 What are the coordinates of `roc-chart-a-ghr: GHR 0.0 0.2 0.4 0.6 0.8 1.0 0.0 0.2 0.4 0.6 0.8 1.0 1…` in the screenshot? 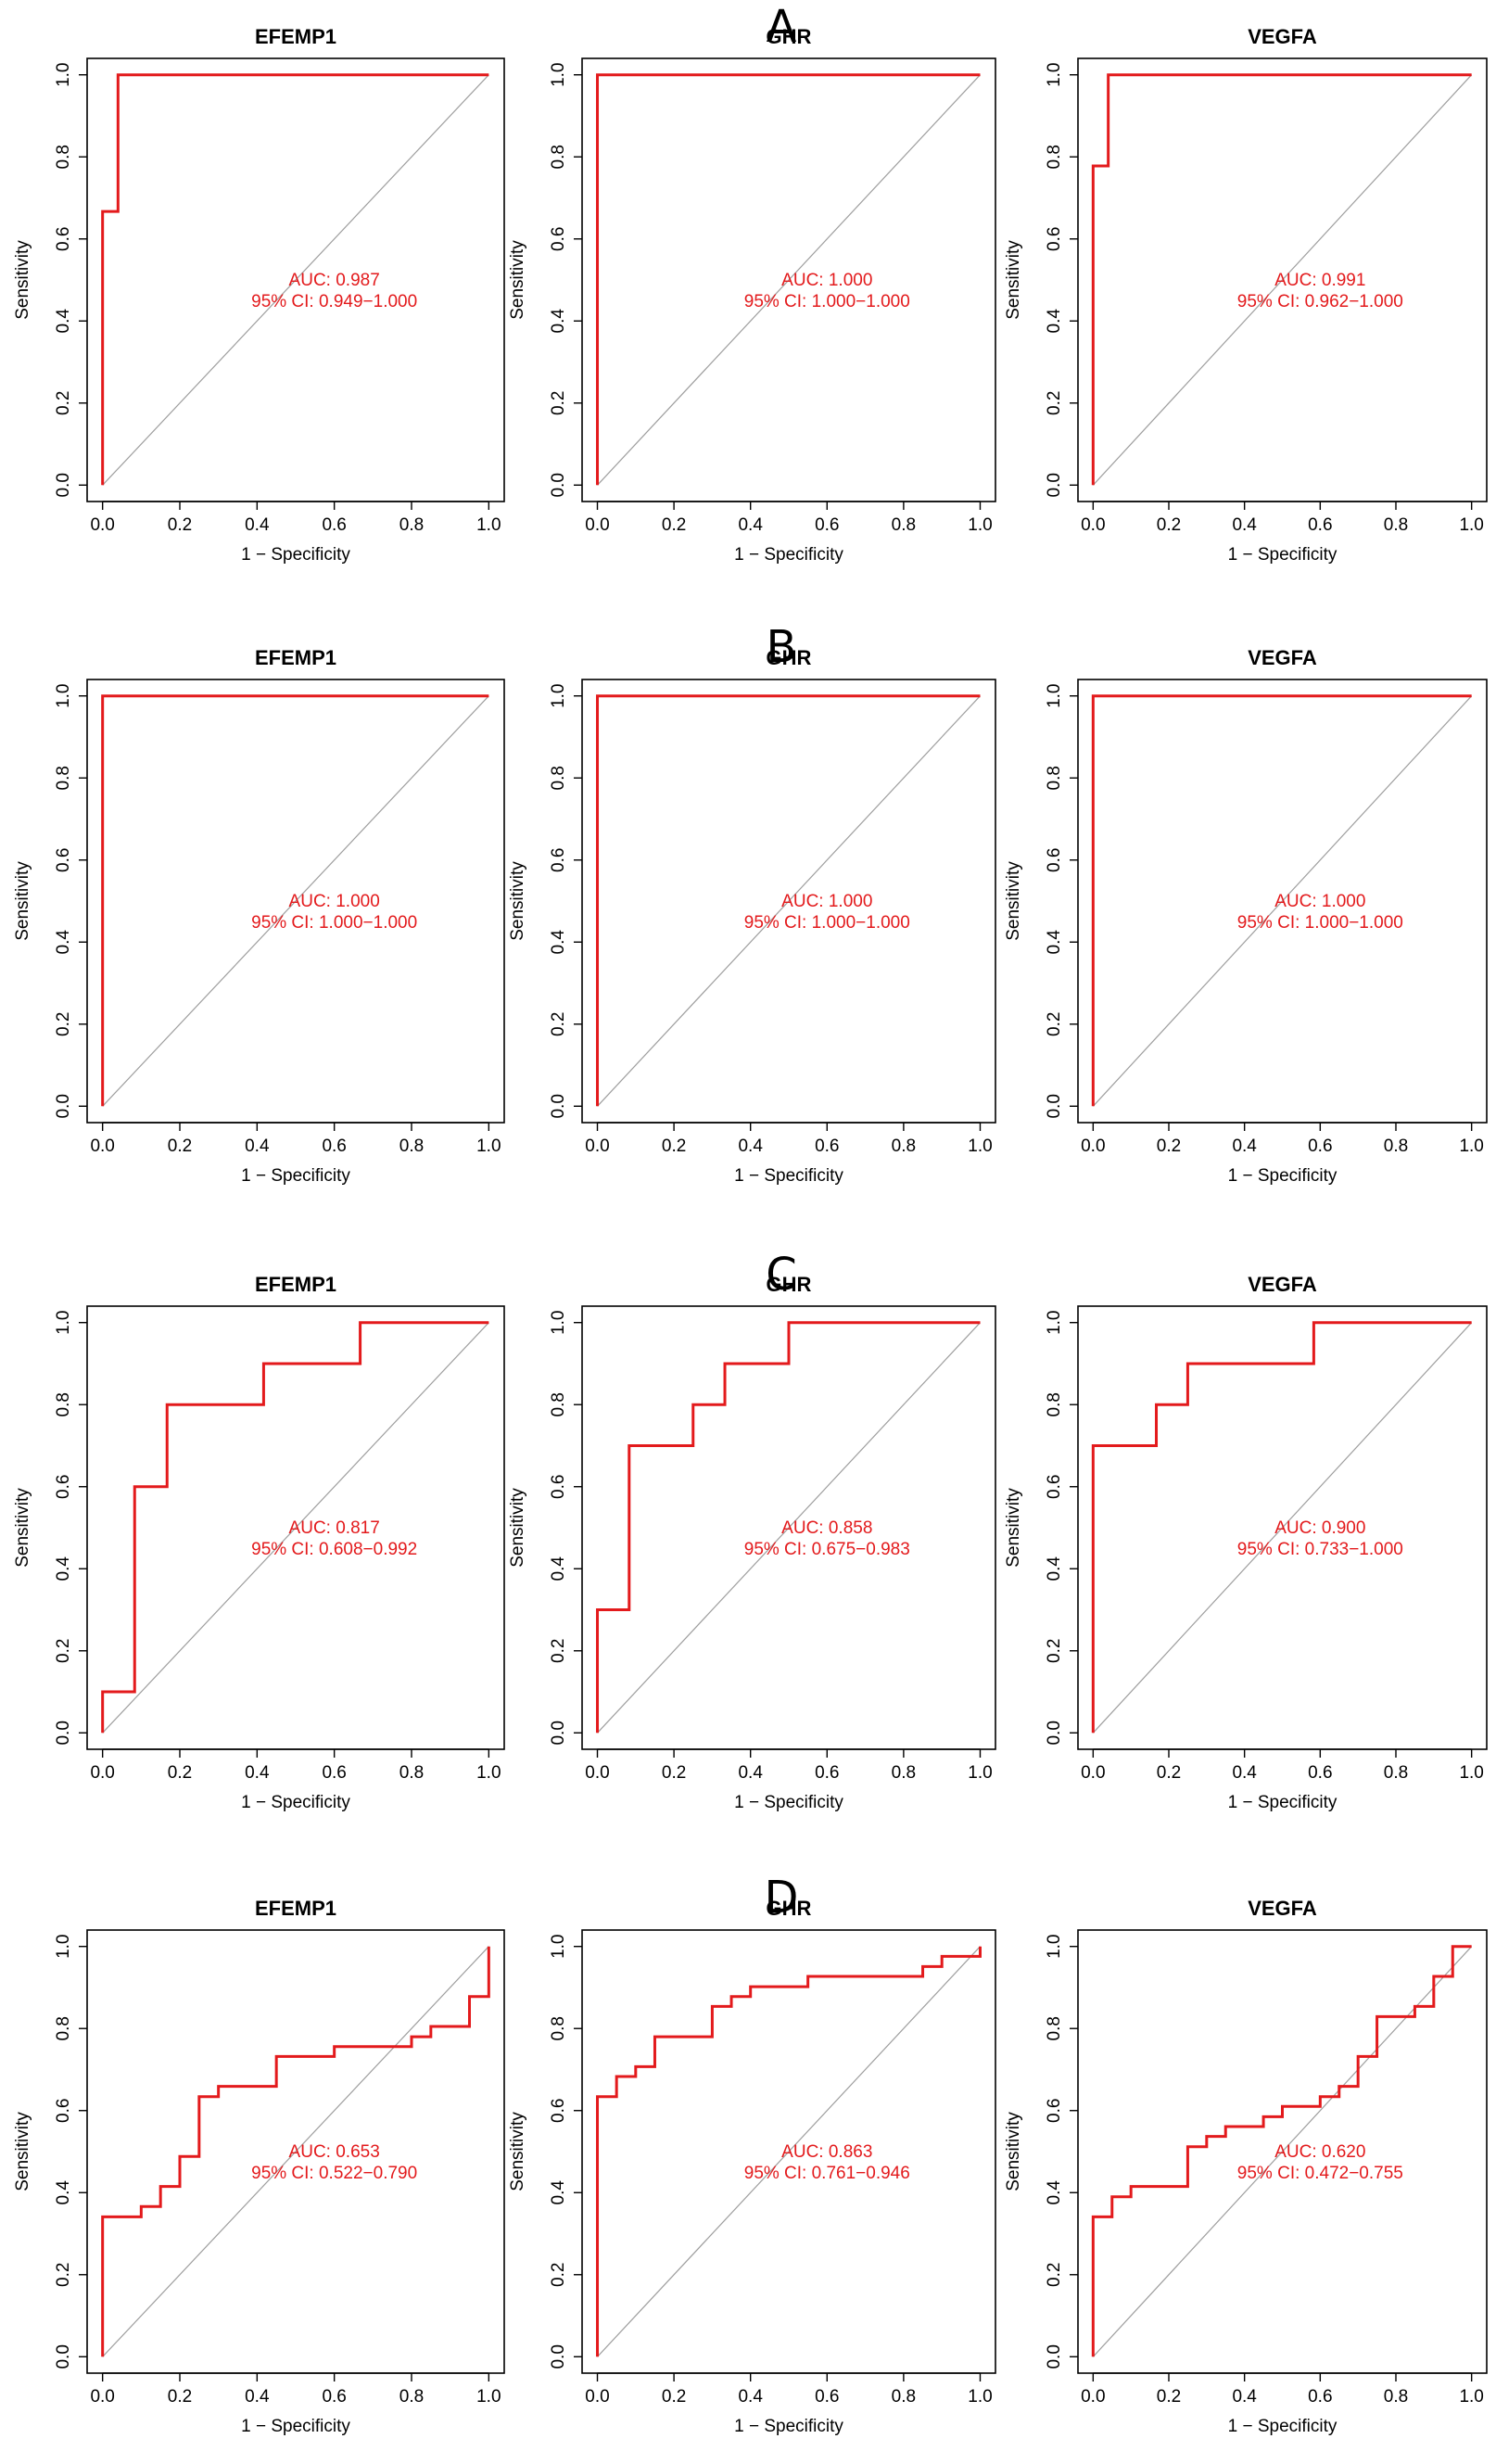 It's located at (752, 295).